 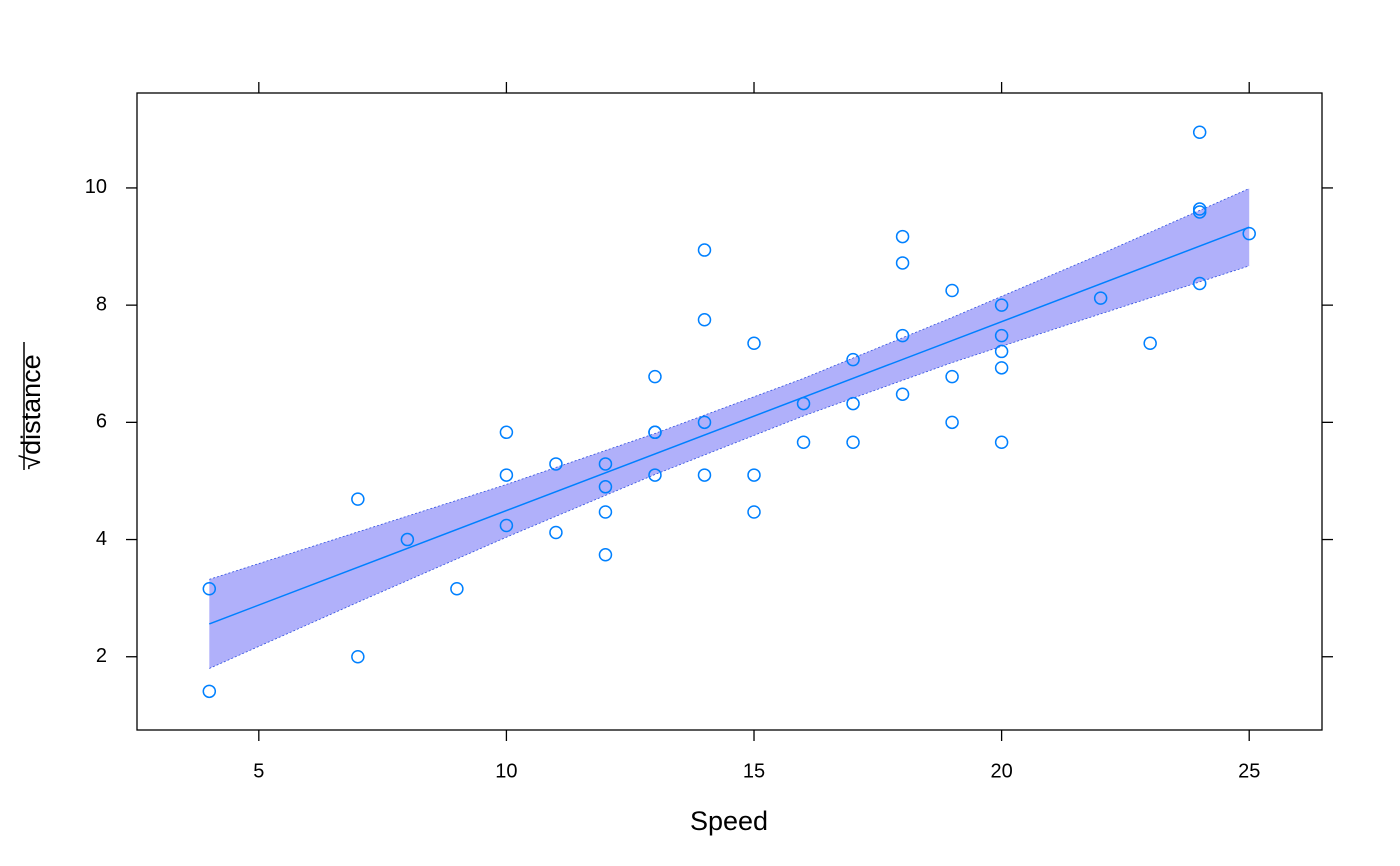 What do you see at coordinates (101, 656) in the screenshot?
I see `y-tick-label: 2` at bounding box center [101, 656].